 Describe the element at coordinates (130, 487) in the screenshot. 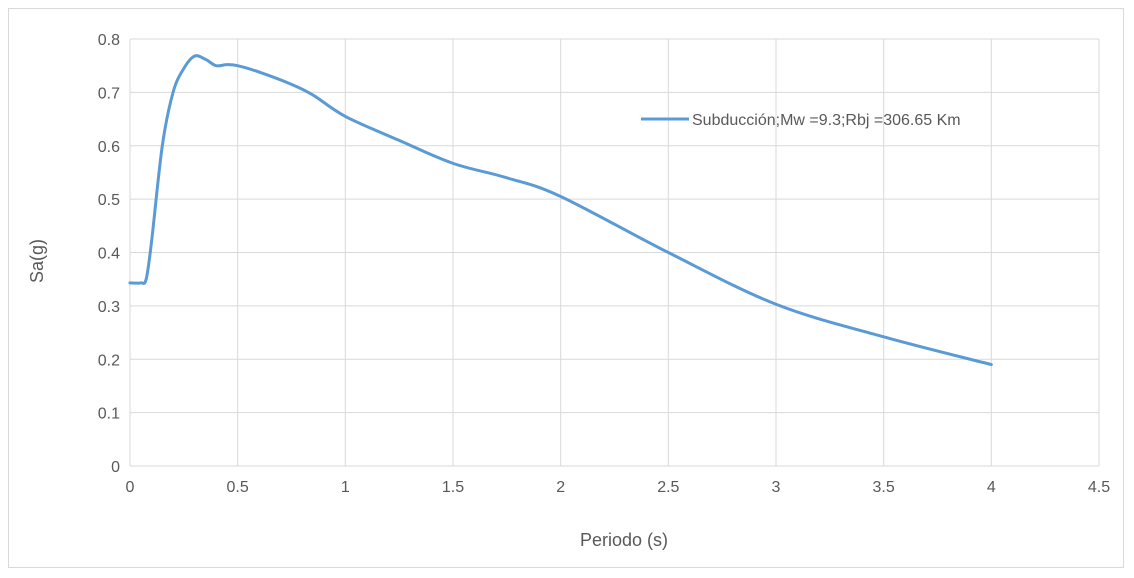

I see `x-tick-label: 0` at that location.